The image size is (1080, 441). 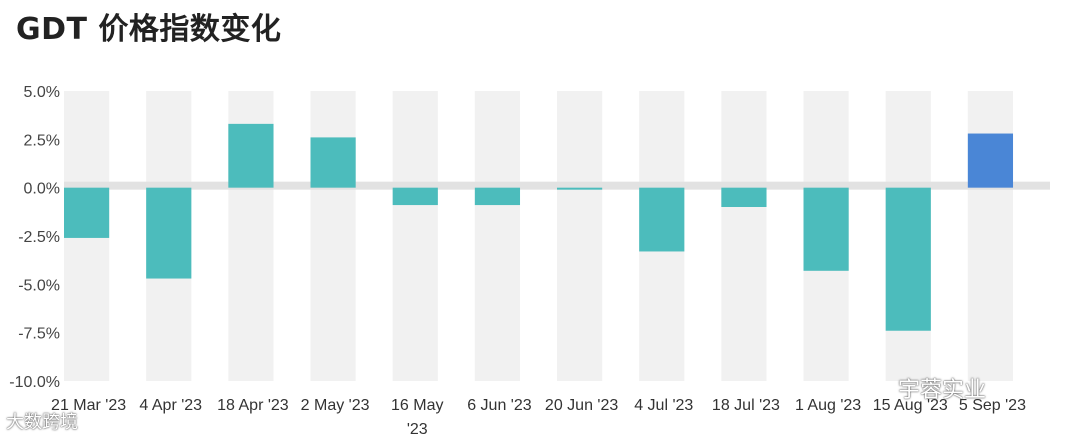 What do you see at coordinates (557, 185) in the screenshot?
I see `zero-band` at bounding box center [557, 185].